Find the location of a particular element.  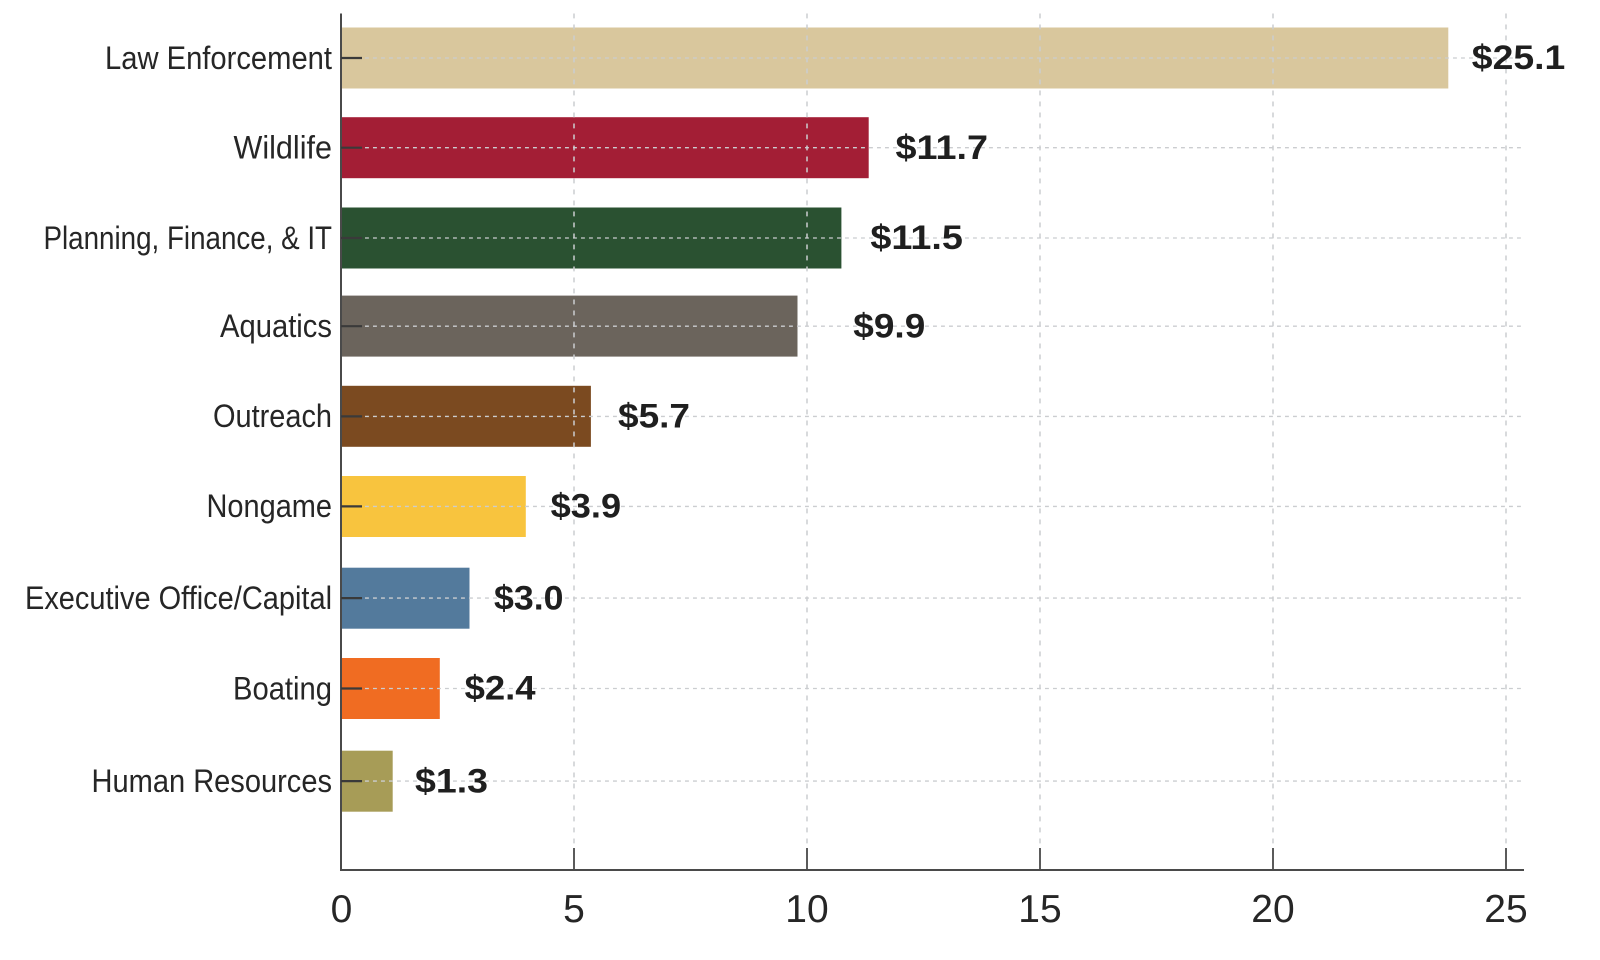

svg-text: $9.9 is located at coordinates (889, 326).